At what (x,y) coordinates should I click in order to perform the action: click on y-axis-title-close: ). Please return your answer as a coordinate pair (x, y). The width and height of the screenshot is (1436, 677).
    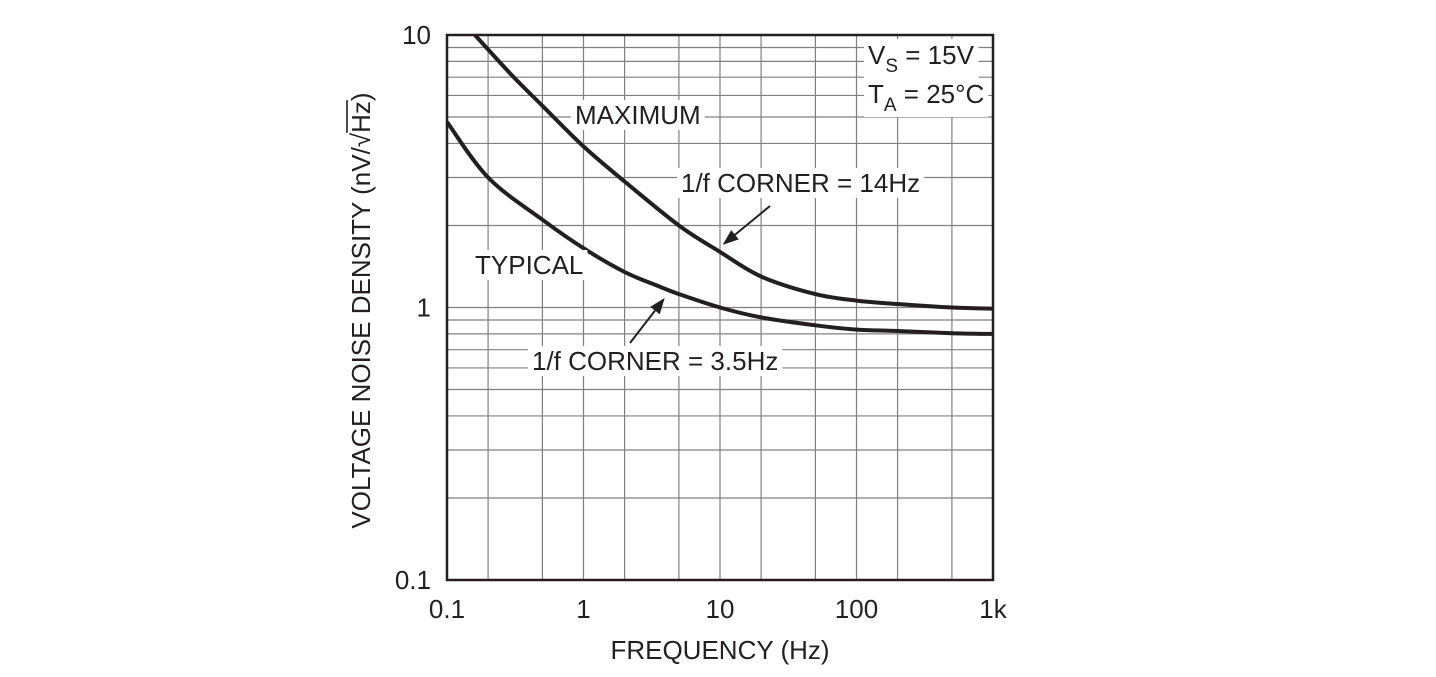
    Looking at the image, I should click on (361, 96).